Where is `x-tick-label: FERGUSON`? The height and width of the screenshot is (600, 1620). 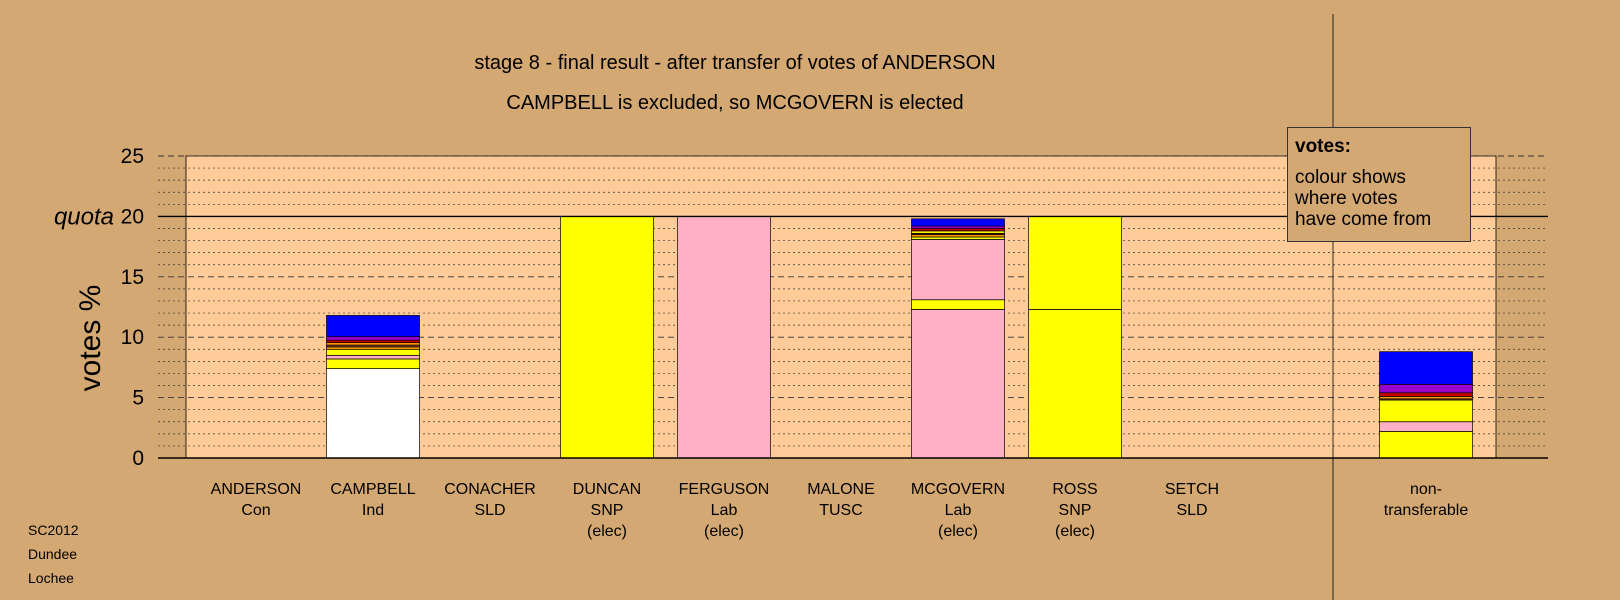 x-tick-label: FERGUSON is located at coordinates (724, 489).